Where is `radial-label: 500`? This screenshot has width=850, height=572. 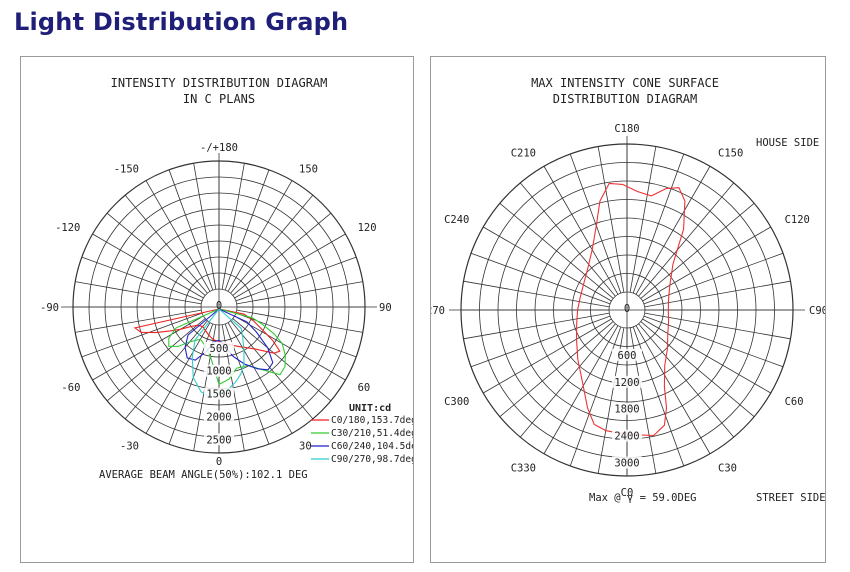 radial-label: 500 is located at coordinates (219, 349).